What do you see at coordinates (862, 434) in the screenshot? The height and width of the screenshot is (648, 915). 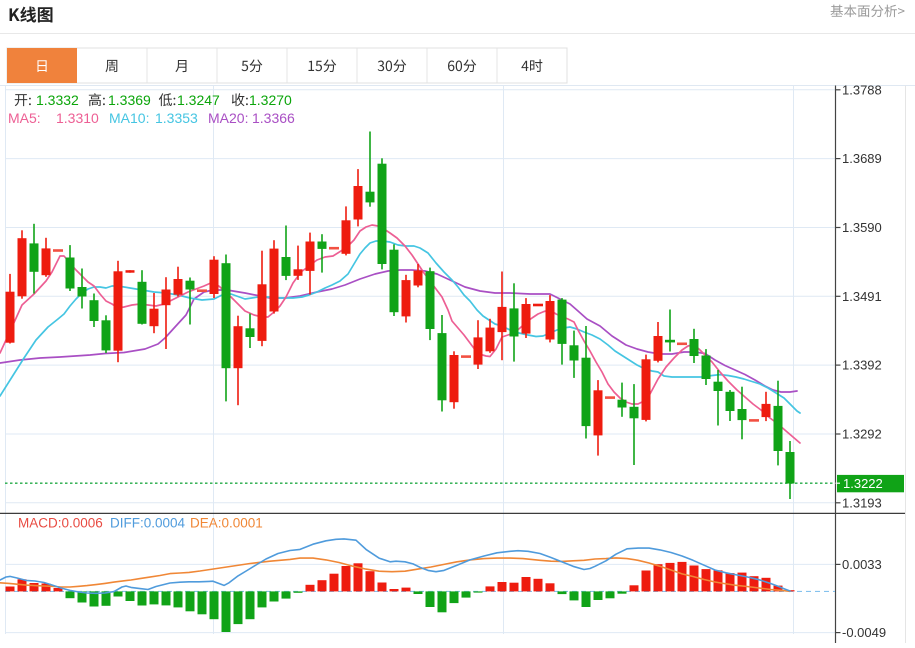 I see `svg-text: 1.3292` at bounding box center [862, 434].